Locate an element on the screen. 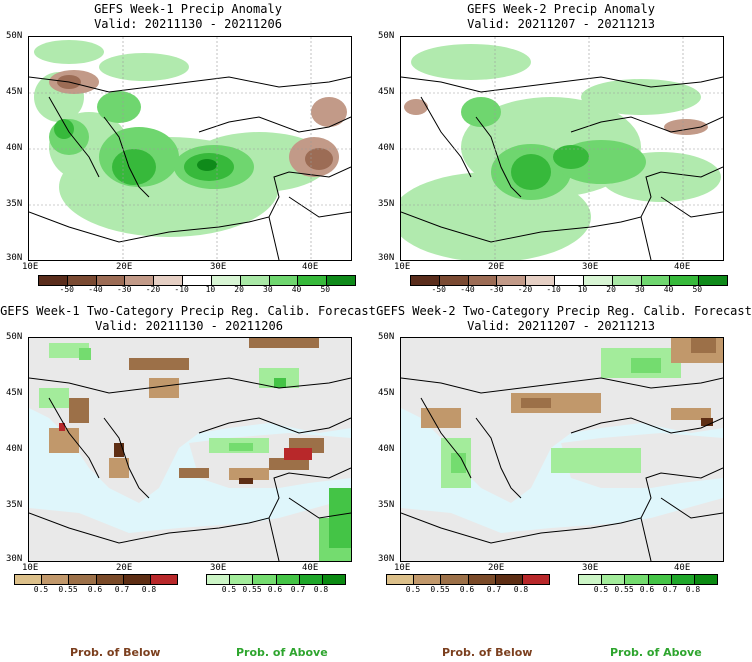 This screenshot has height=662, width=752. p3-above-label: Prob. of Above is located at coordinates (282, 652).